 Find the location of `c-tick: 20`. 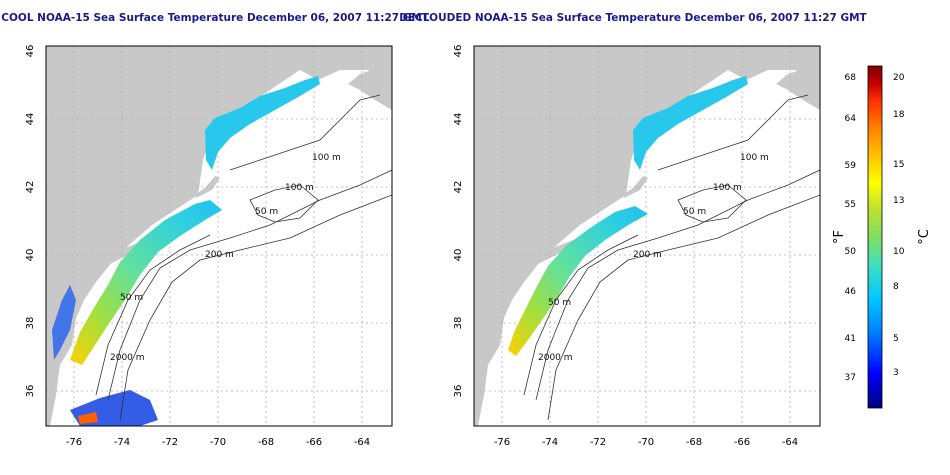

c-tick: 20 is located at coordinates (899, 78).